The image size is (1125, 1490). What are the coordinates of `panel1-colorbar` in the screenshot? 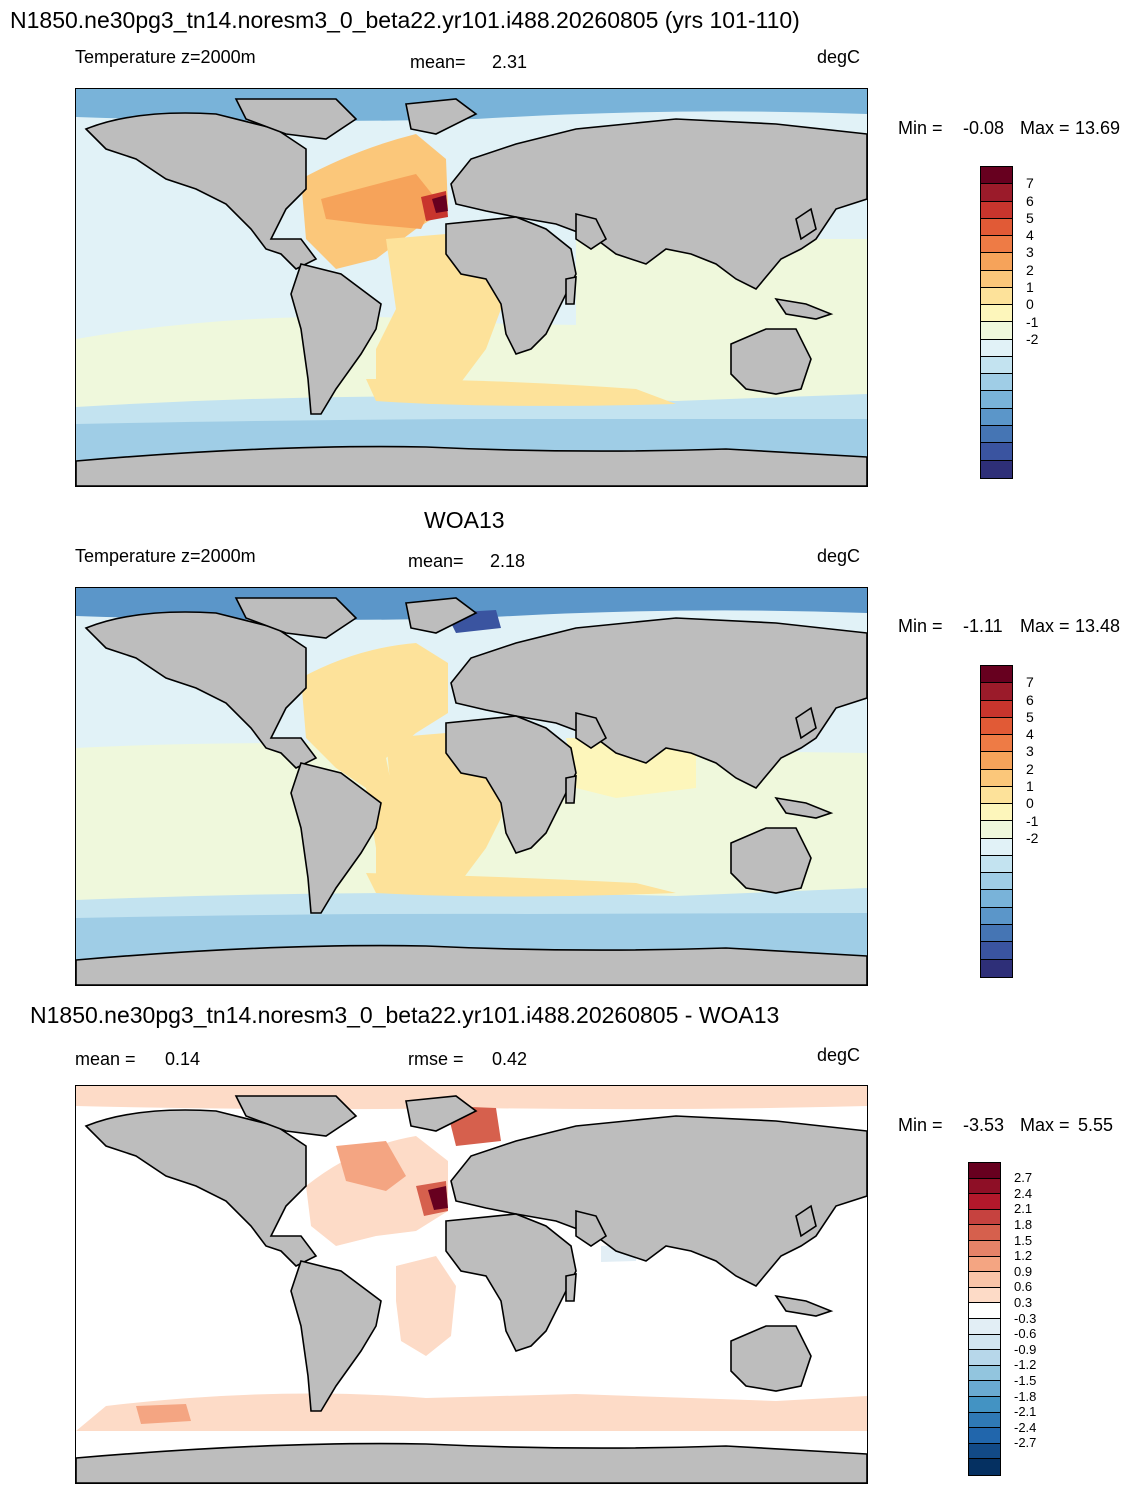 It's located at (996, 322).